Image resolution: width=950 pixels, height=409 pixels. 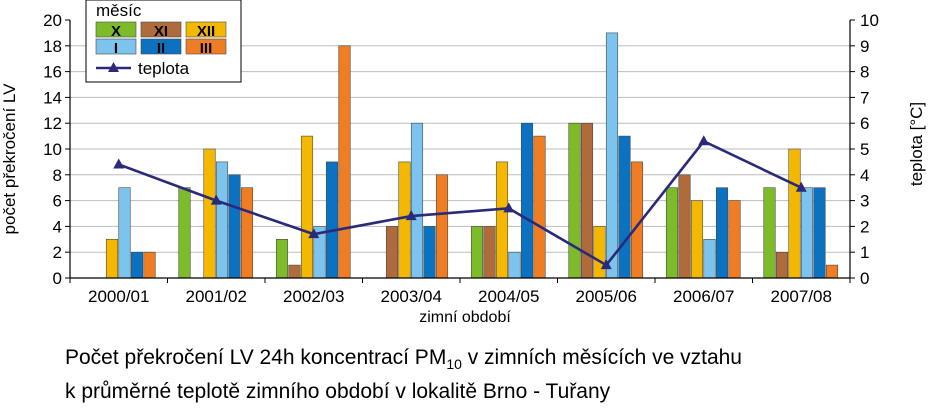 I want to click on y2-tick-label: 0, so click(x=864, y=278).